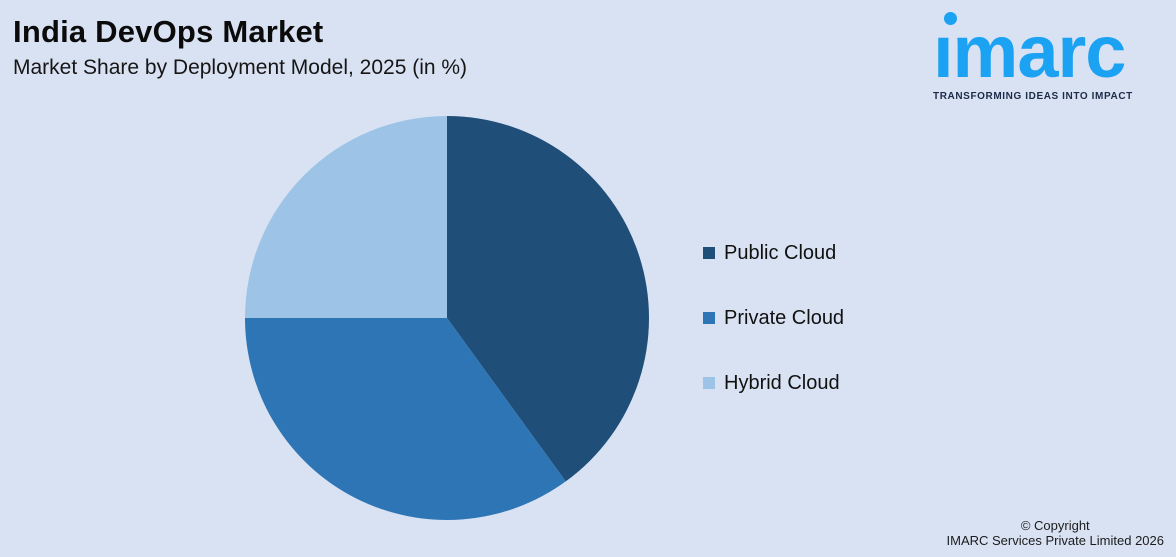 The width and height of the screenshot is (1176, 557). Describe the element at coordinates (405, 419) in the screenshot. I see `pie-slice-private-cloud` at that location.